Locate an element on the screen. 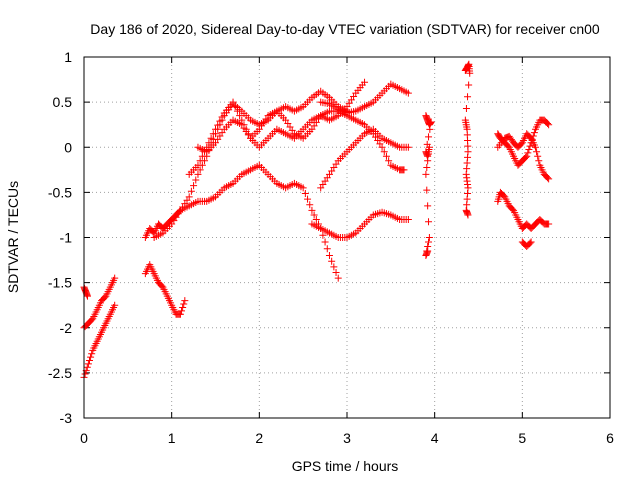 Image resolution: width=640 pixels, height=480 pixels. x-tick-label: 4 is located at coordinates (435, 438).